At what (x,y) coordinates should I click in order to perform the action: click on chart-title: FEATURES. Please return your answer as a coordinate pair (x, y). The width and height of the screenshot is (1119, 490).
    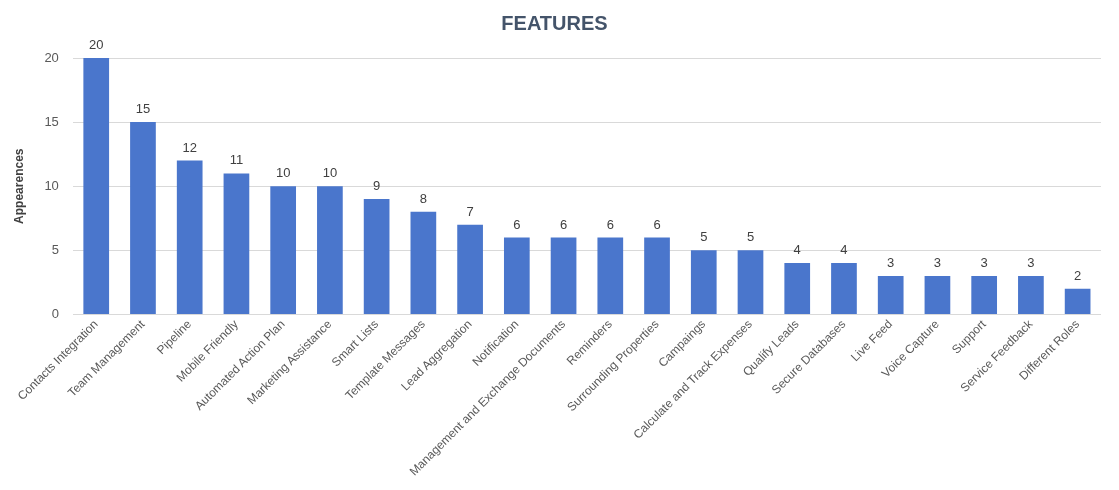
    Looking at the image, I should click on (554, 22).